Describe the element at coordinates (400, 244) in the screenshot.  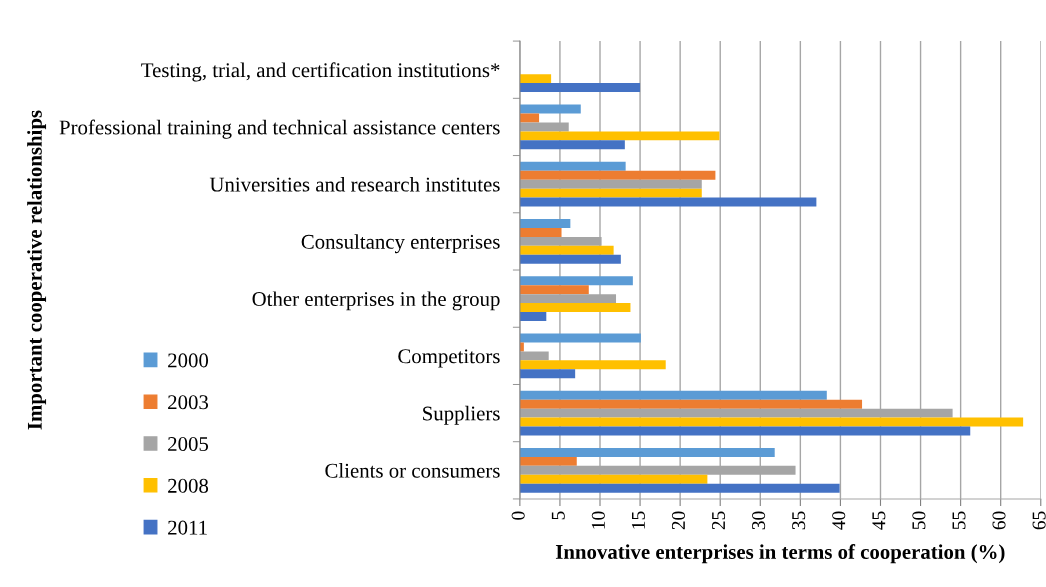
I see `y-tick-label: Consultancy enterprises` at that location.